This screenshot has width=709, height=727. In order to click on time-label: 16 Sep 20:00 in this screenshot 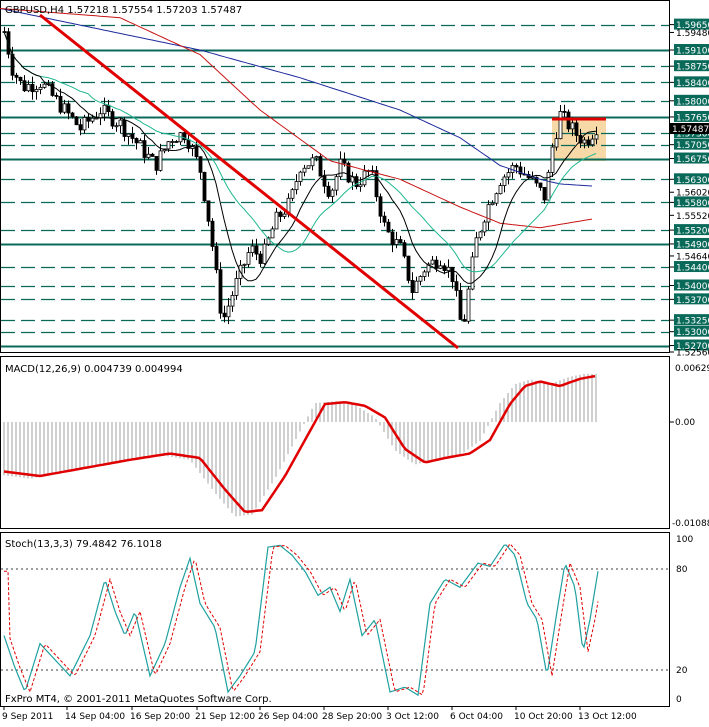, I will do `click(160, 717)`.